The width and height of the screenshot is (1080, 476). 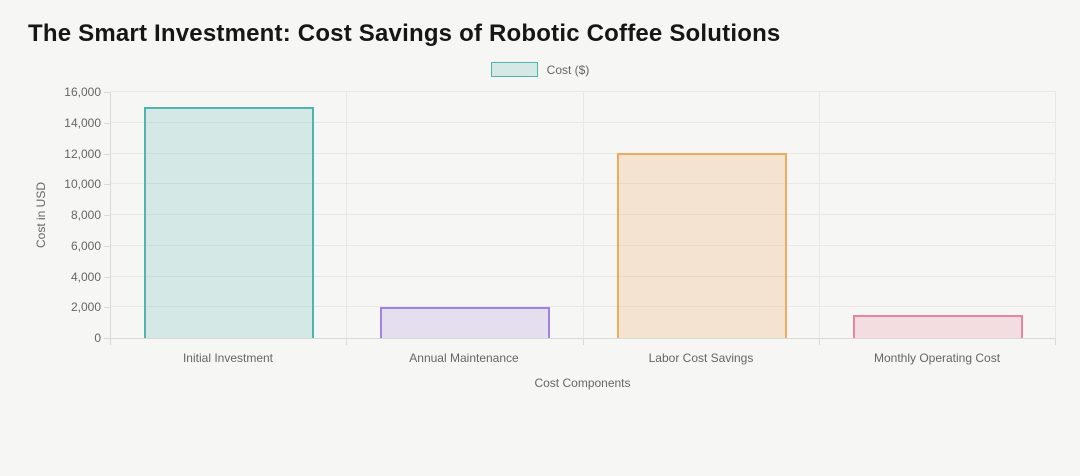 I want to click on bar-initial-investment, so click(x=229, y=222).